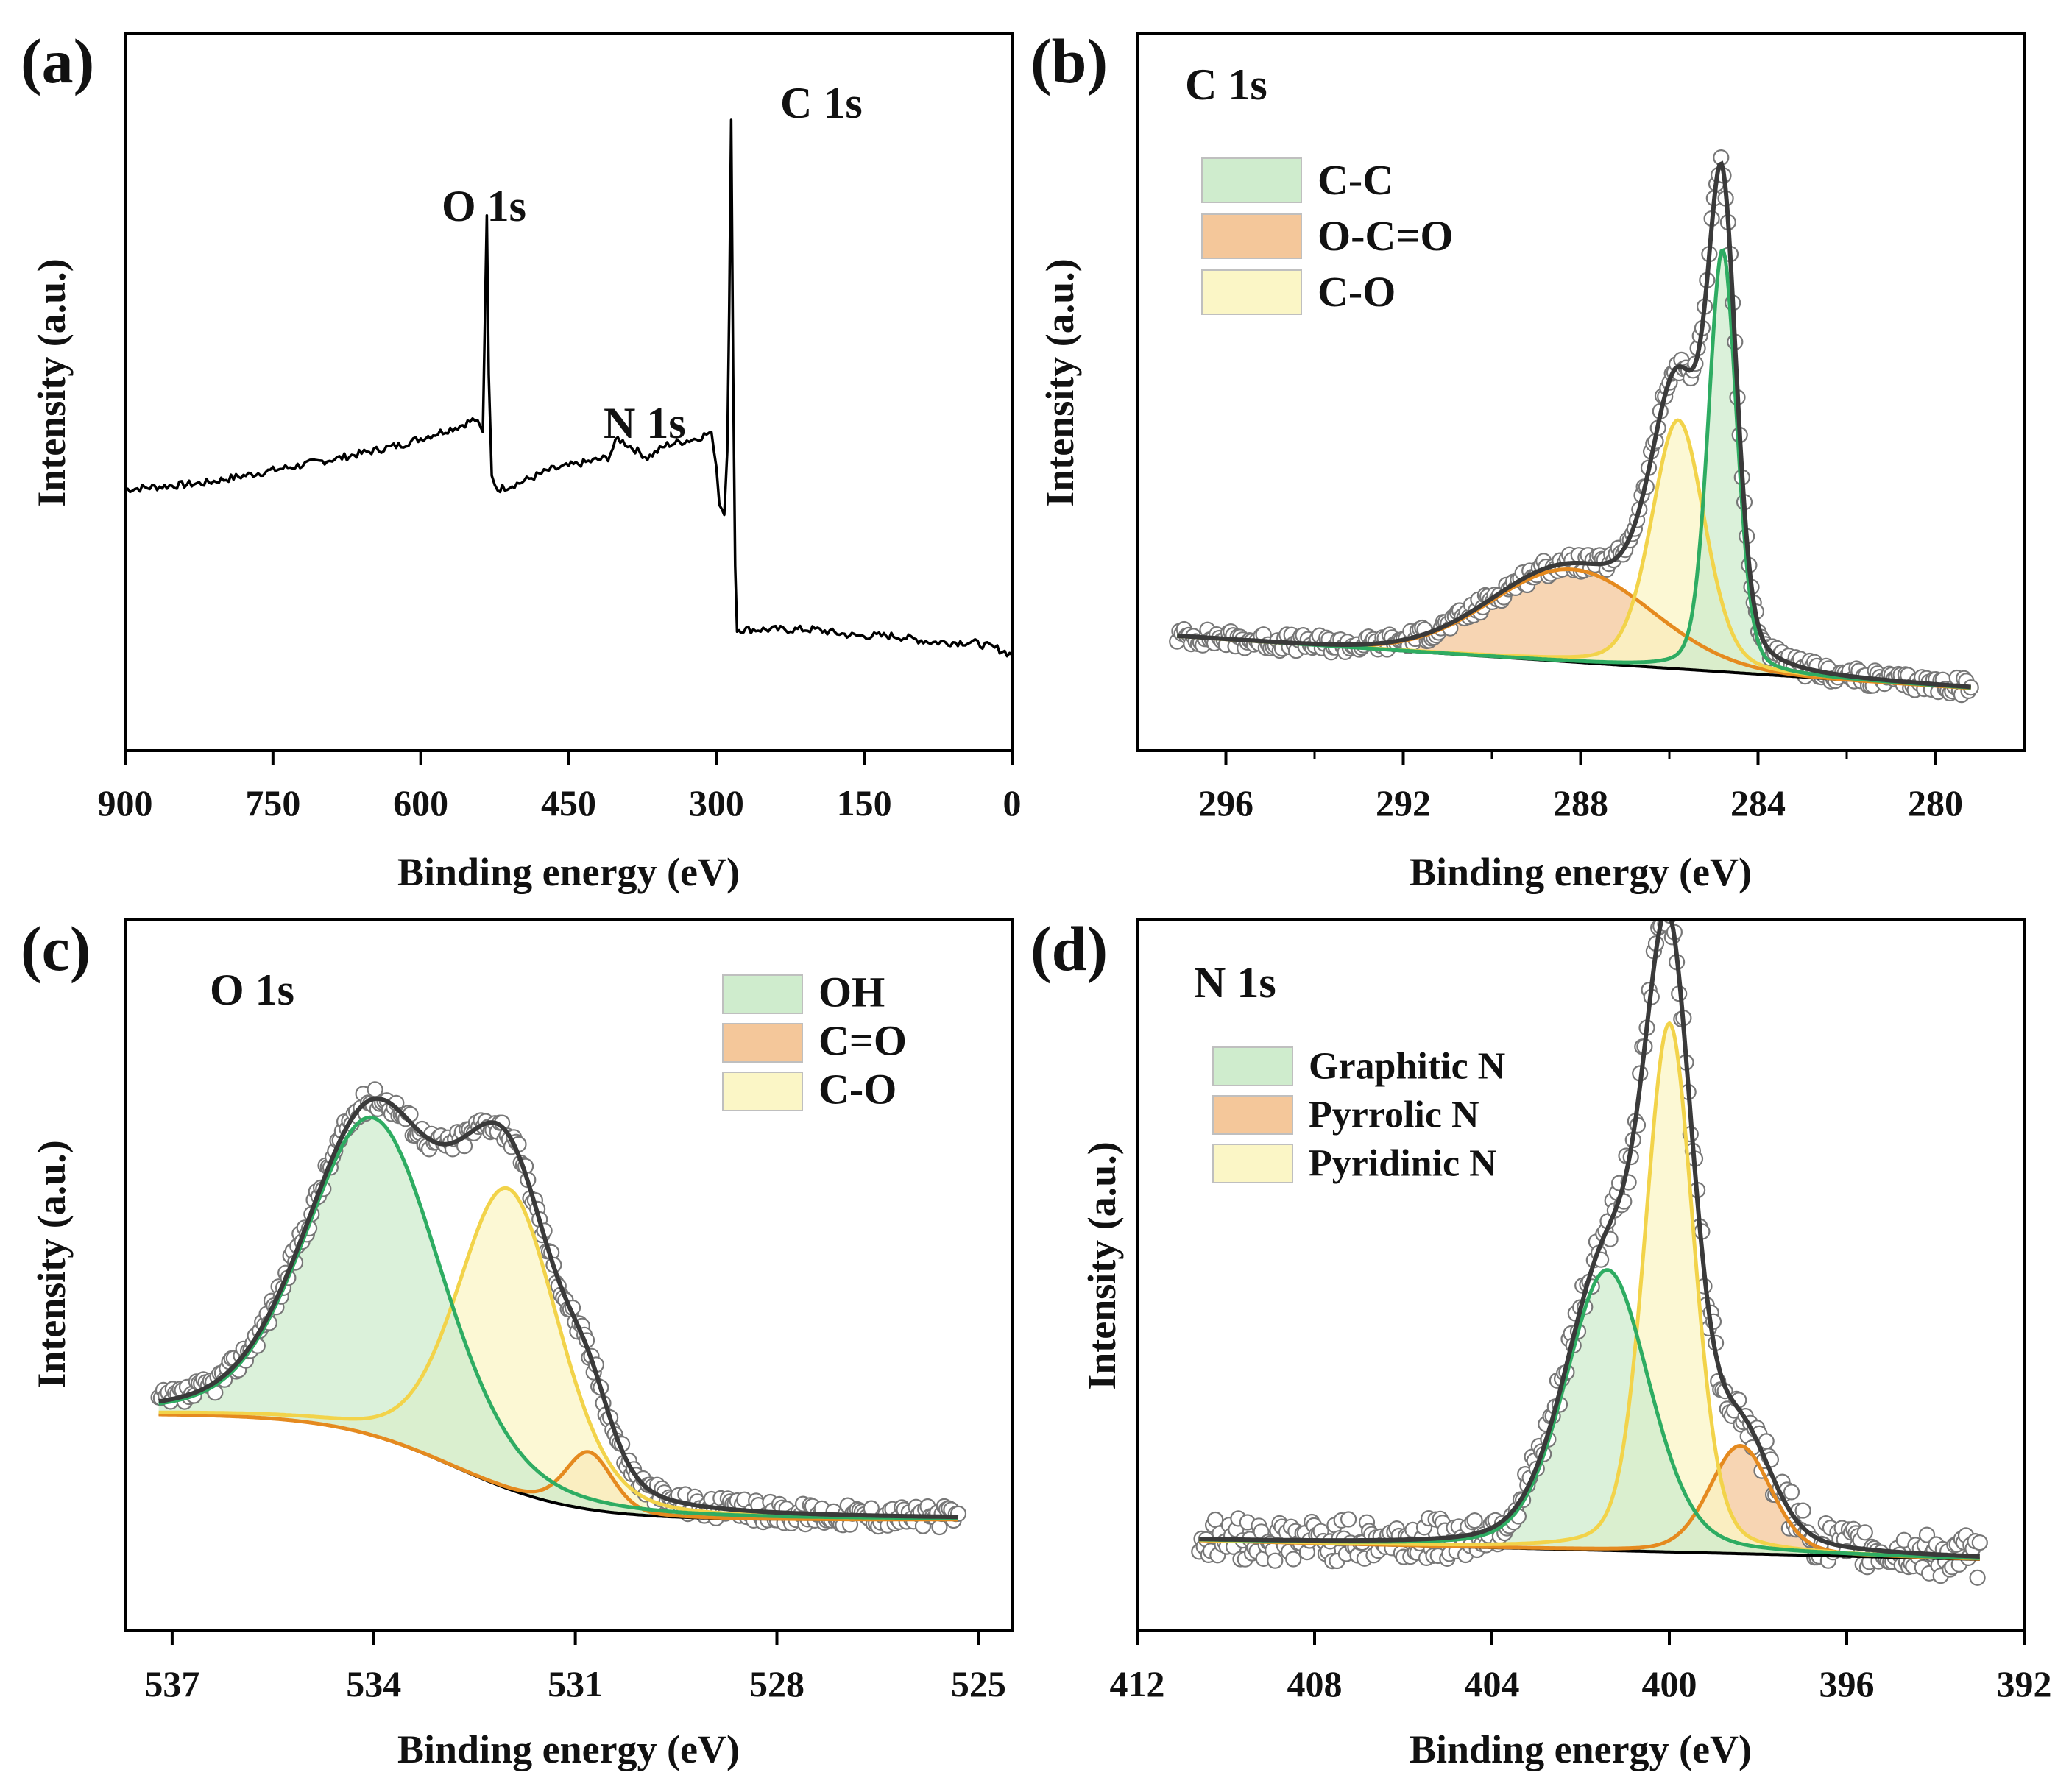 Image resolution: width=2069 pixels, height=1792 pixels. Describe the element at coordinates (1407, 1067) in the screenshot. I see `legend-label-graphitic-n: Graphitic N` at that location.